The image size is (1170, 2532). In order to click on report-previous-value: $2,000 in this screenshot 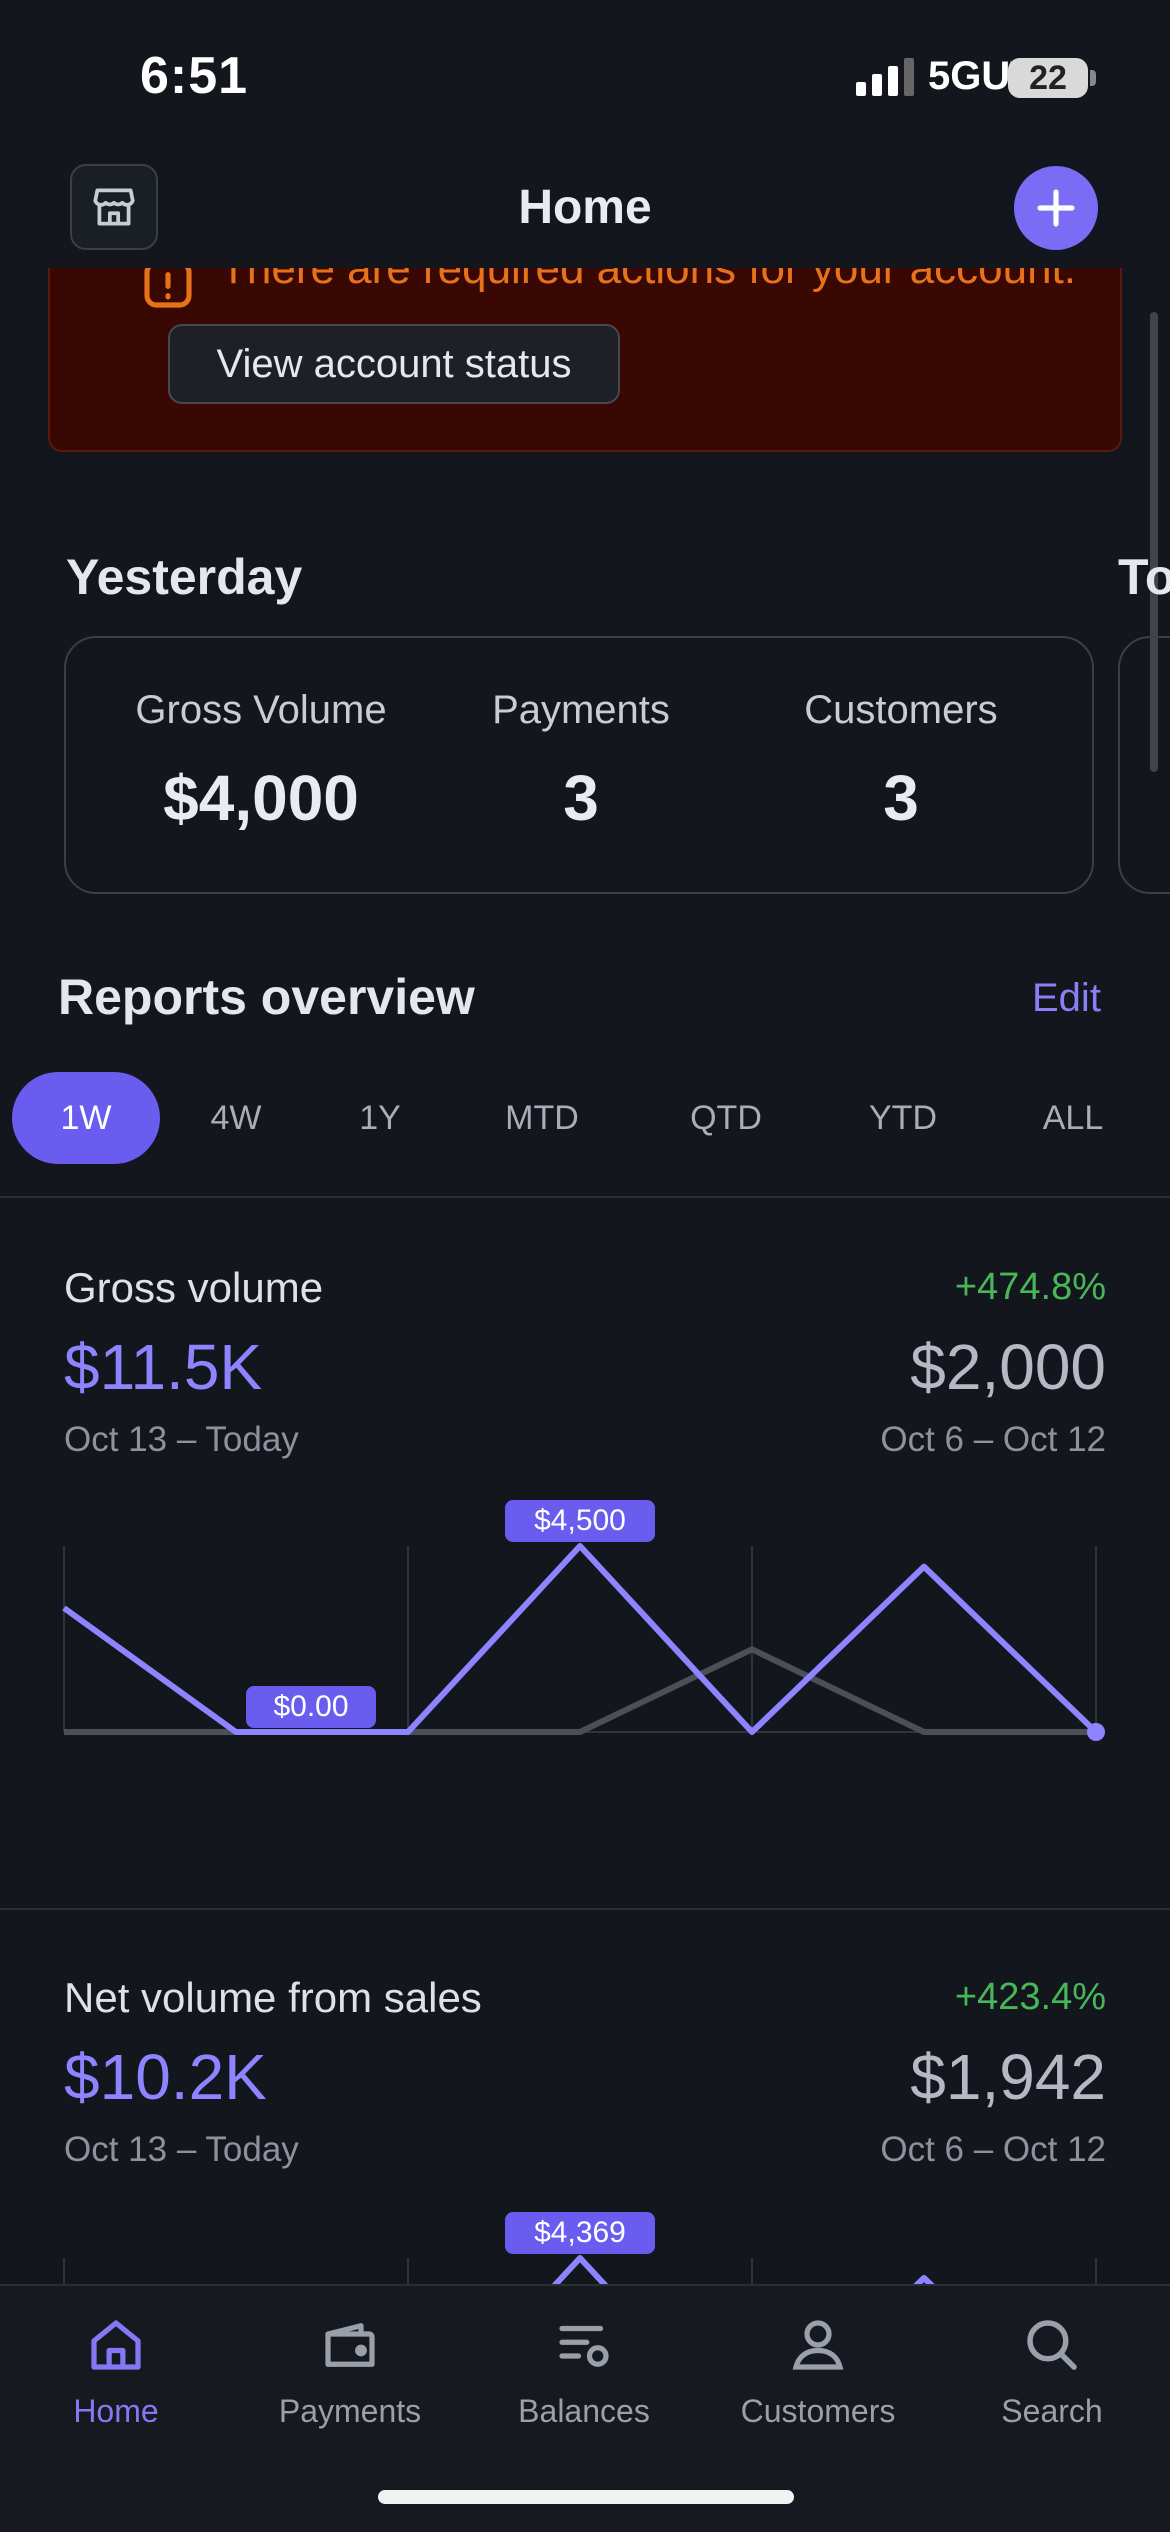, I will do `click(1008, 1367)`.